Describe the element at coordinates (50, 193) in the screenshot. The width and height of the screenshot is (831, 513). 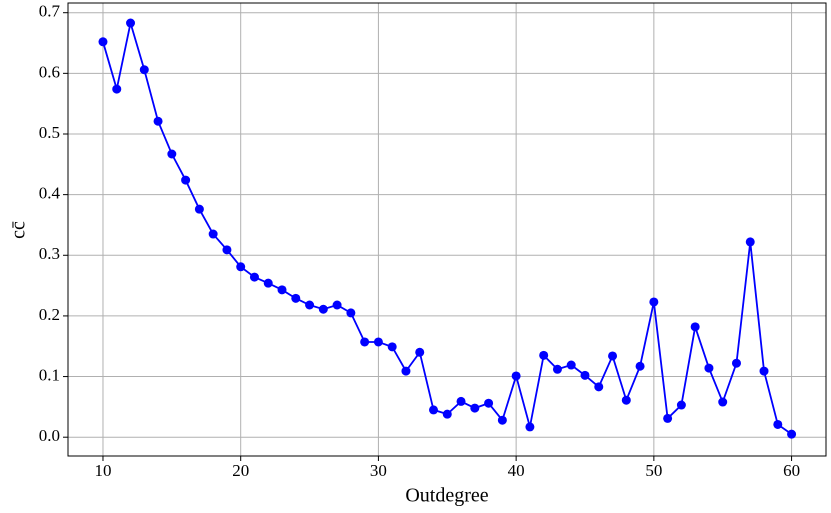
I see `y-tick-label: 0.4` at that location.